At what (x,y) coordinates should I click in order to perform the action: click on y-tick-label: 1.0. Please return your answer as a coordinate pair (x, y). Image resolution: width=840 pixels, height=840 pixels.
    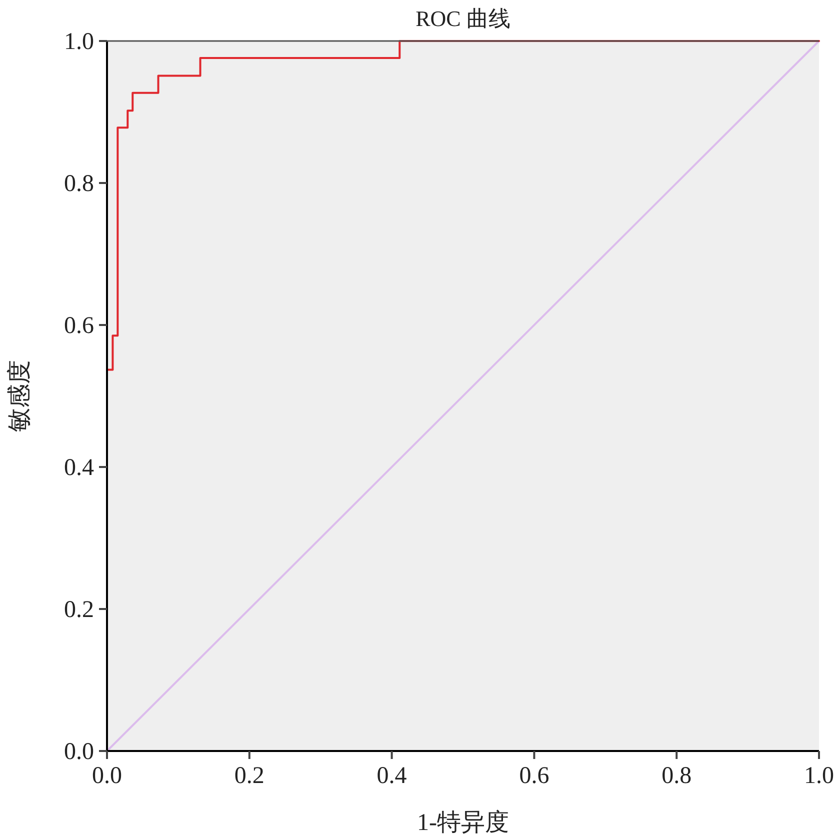
    Looking at the image, I should click on (79, 42).